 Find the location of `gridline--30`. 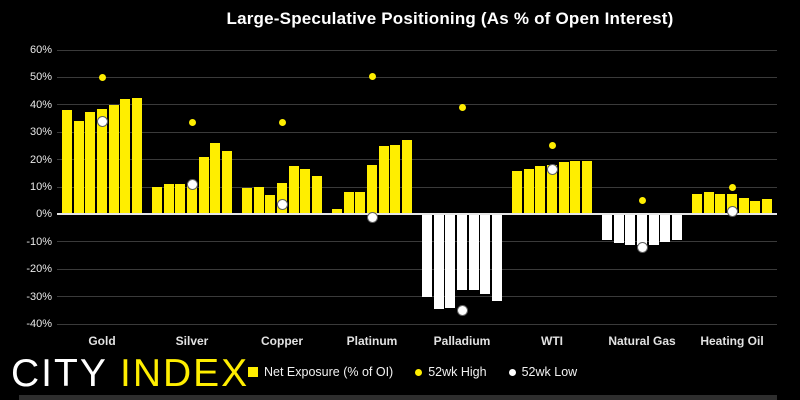

gridline--30 is located at coordinates (417, 297).